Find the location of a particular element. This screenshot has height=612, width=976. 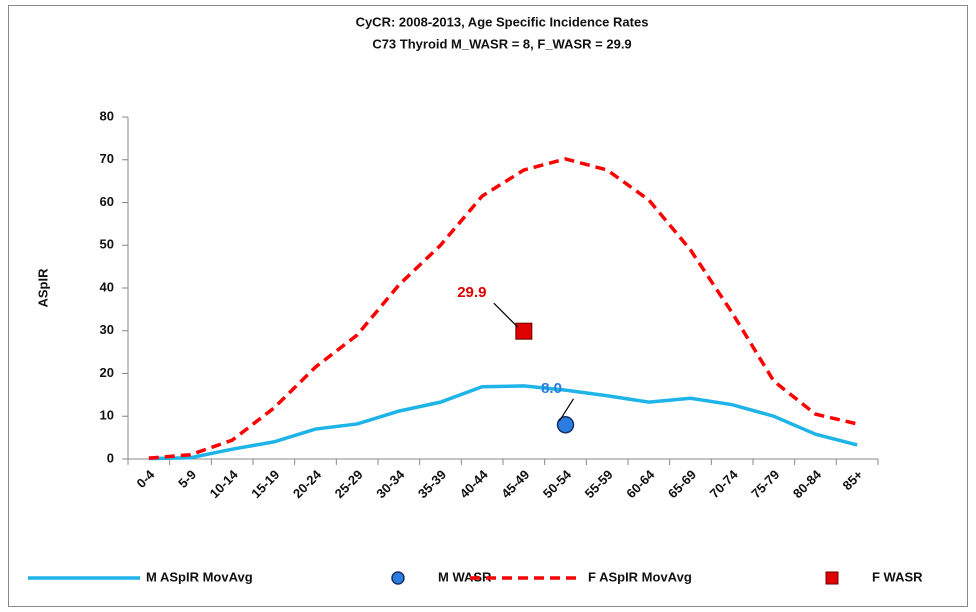

data-label: 29.9 is located at coordinates (471, 292).